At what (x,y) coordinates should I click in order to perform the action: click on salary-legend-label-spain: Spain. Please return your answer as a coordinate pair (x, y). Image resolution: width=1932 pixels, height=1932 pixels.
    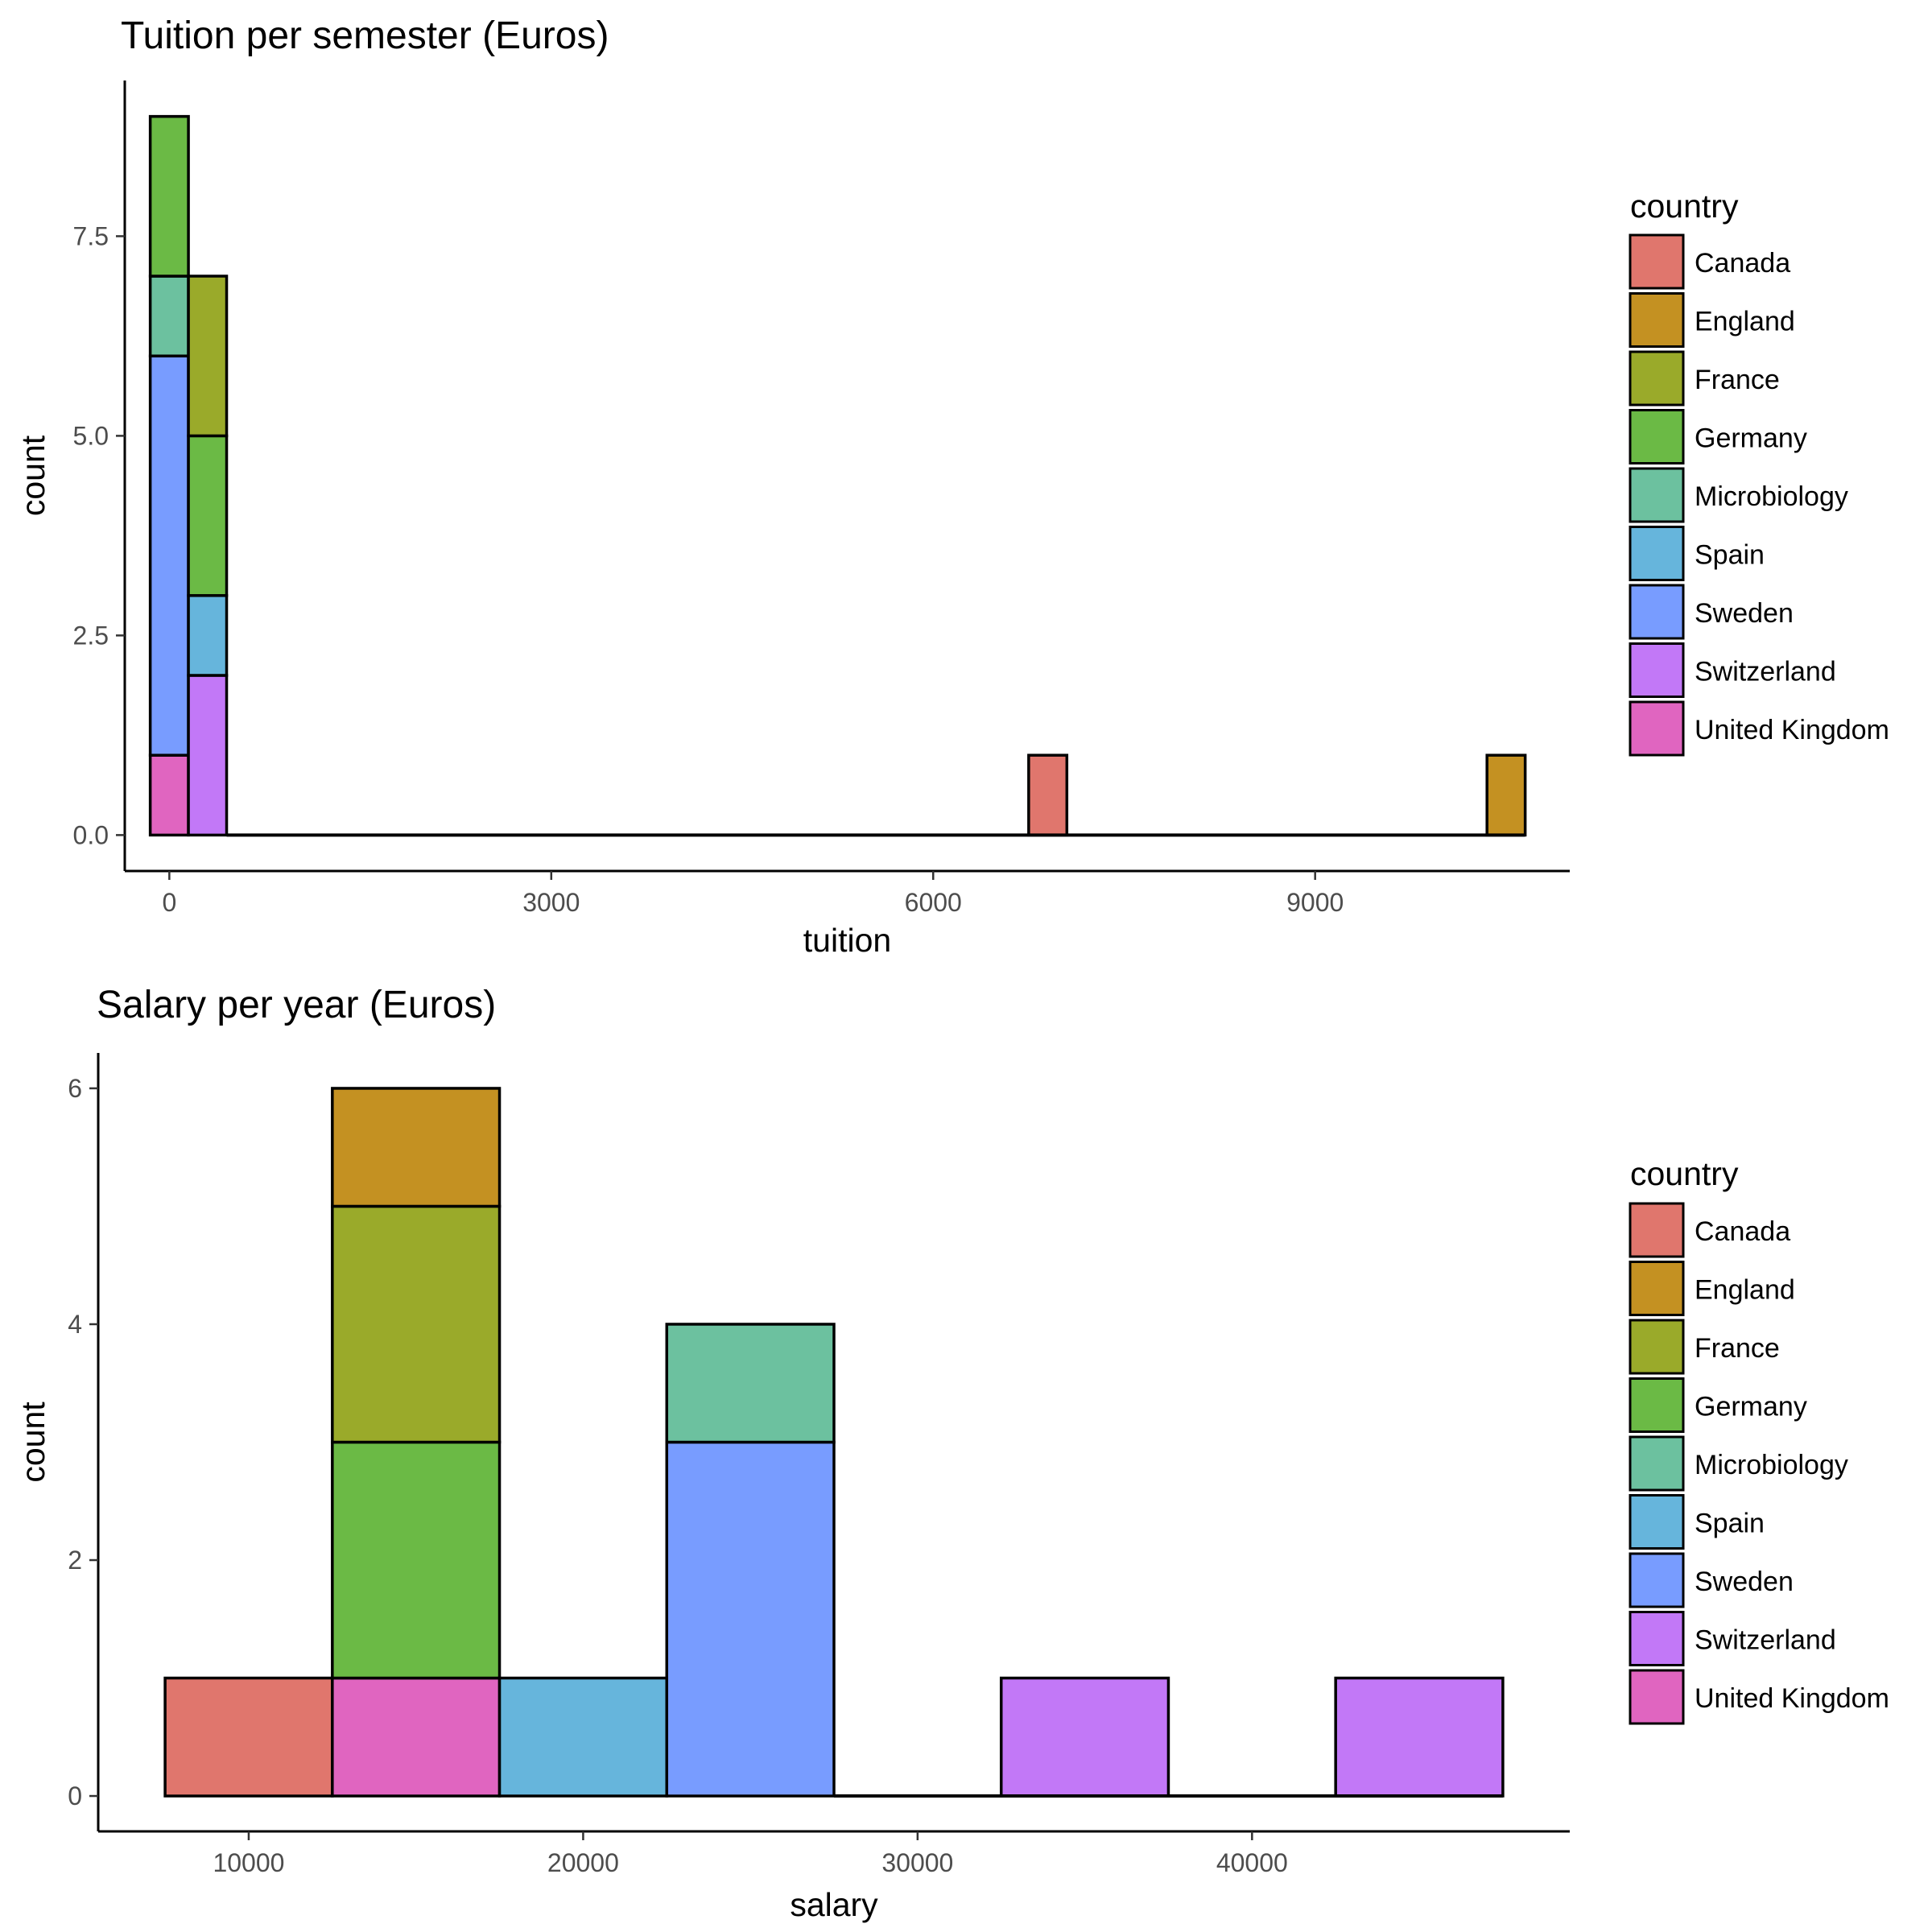
    Looking at the image, I should click on (1730, 1524).